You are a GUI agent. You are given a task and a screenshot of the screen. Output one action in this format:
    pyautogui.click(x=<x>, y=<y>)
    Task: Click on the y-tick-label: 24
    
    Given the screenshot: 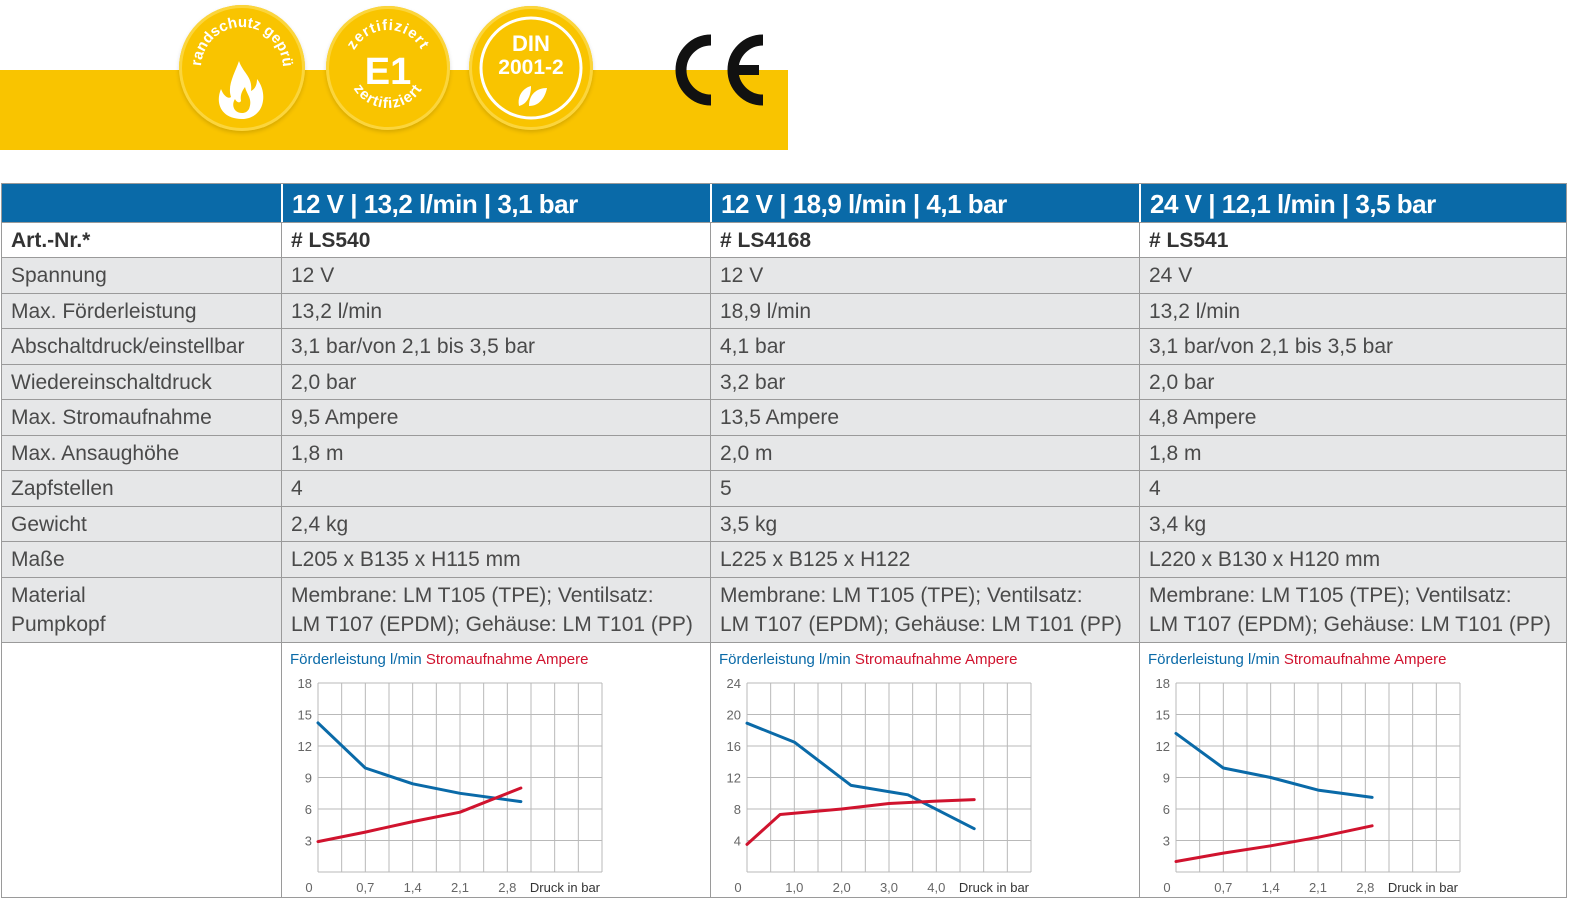 What is the action you would take?
    pyautogui.click(x=734, y=683)
    